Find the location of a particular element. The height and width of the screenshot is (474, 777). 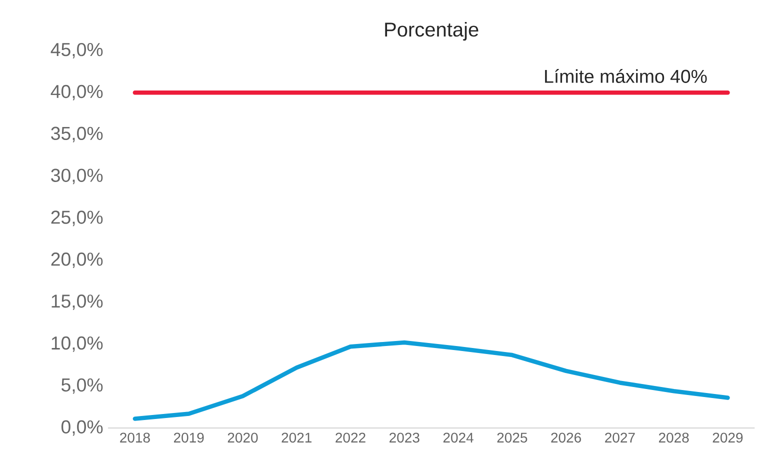

x-tick-label: 2019 is located at coordinates (189, 437).